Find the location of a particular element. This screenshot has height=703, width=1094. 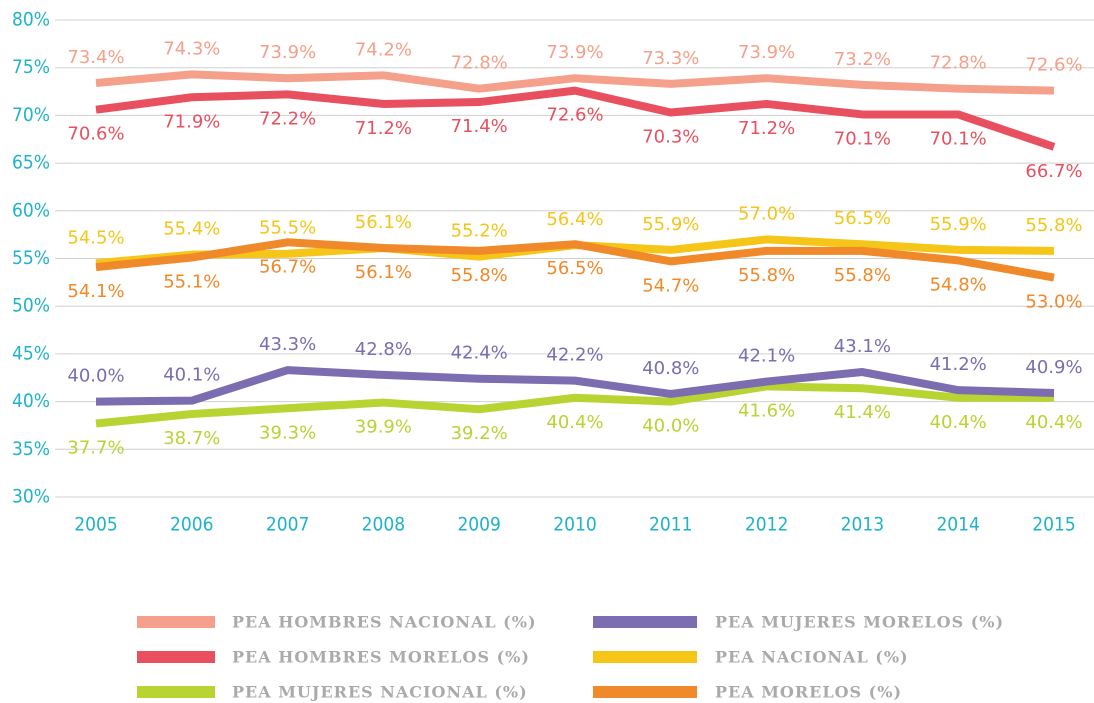

legend-label: PEA MUJERES NACIONAL (%) is located at coordinates (380, 692).